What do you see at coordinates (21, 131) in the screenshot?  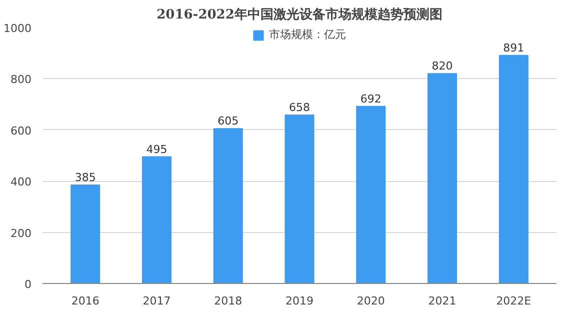 I see `y-tick-label: 600` at bounding box center [21, 131].